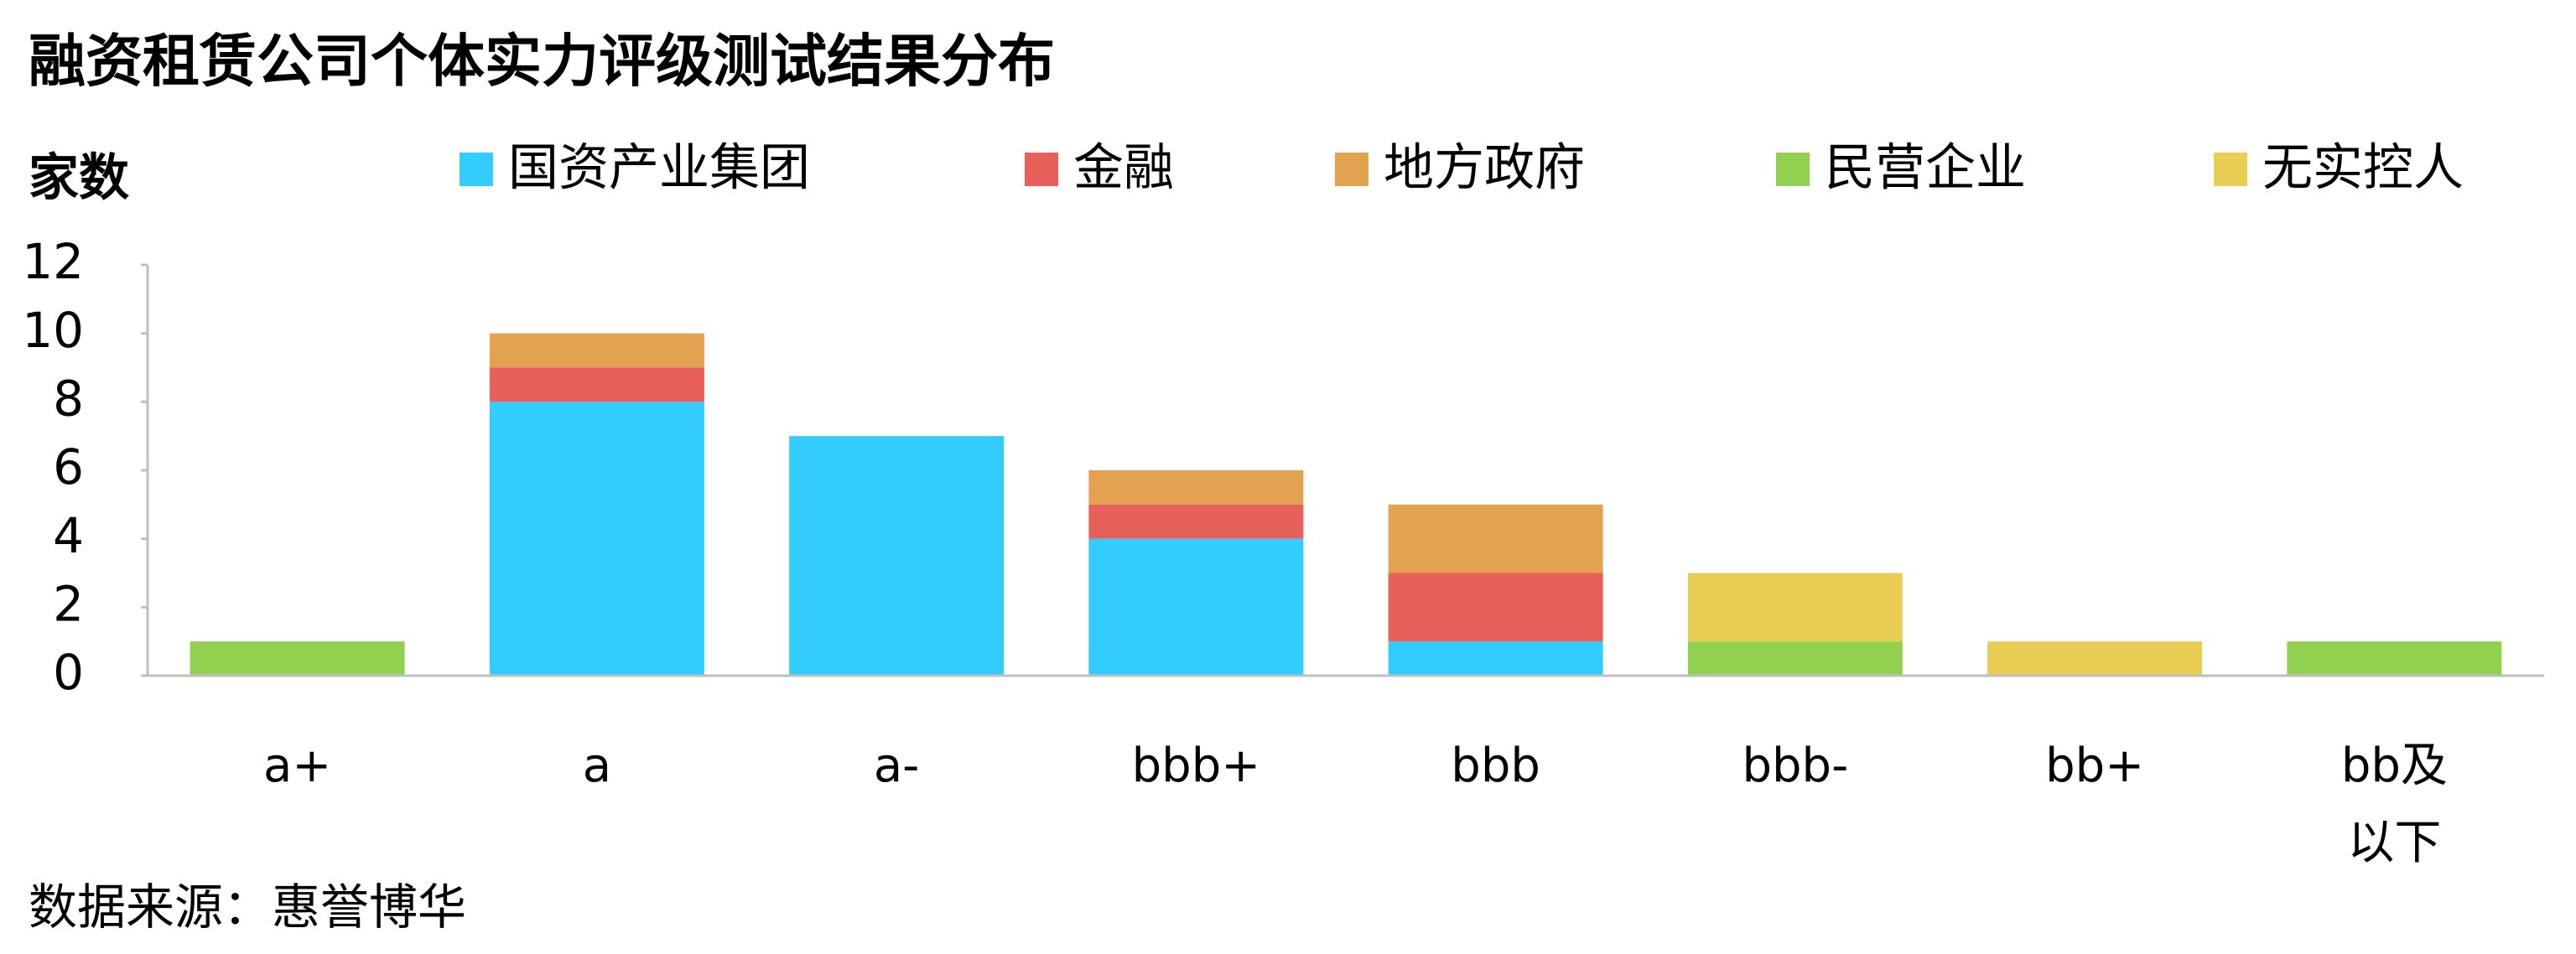  What do you see at coordinates (2363, 168) in the screenshot?
I see `legend-label: 无实控人` at bounding box center [2363, 168].